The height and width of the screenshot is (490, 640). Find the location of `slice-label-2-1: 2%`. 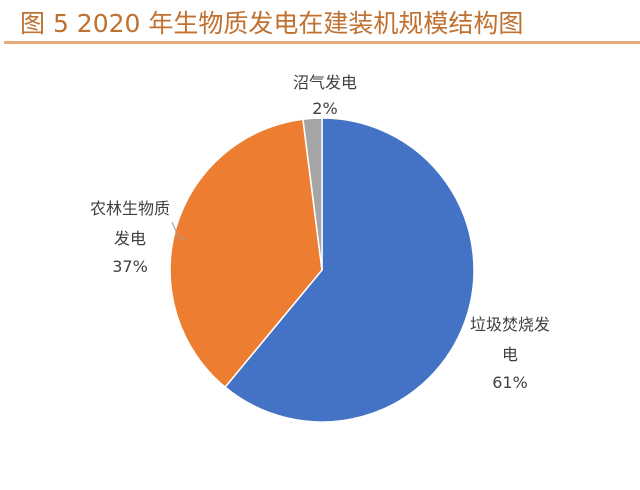

slice-label-2-1: 2% is located at coordinates (324, 108).